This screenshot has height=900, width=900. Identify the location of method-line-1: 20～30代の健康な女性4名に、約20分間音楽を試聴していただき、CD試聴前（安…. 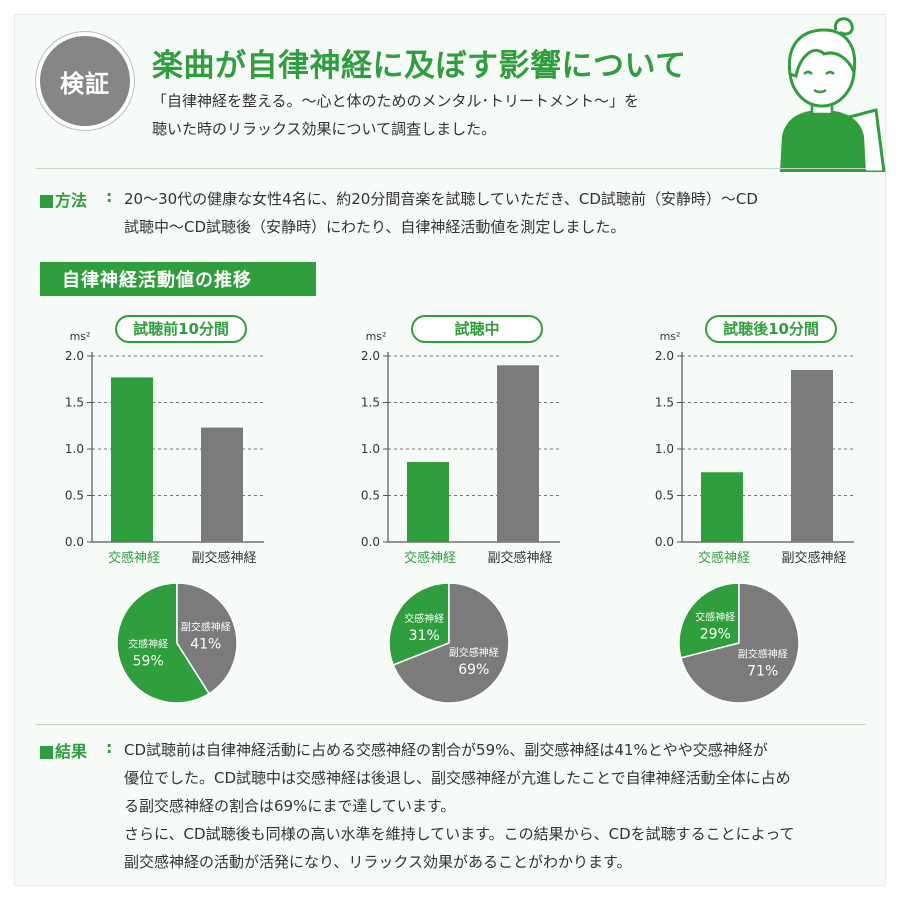
(441, 199).